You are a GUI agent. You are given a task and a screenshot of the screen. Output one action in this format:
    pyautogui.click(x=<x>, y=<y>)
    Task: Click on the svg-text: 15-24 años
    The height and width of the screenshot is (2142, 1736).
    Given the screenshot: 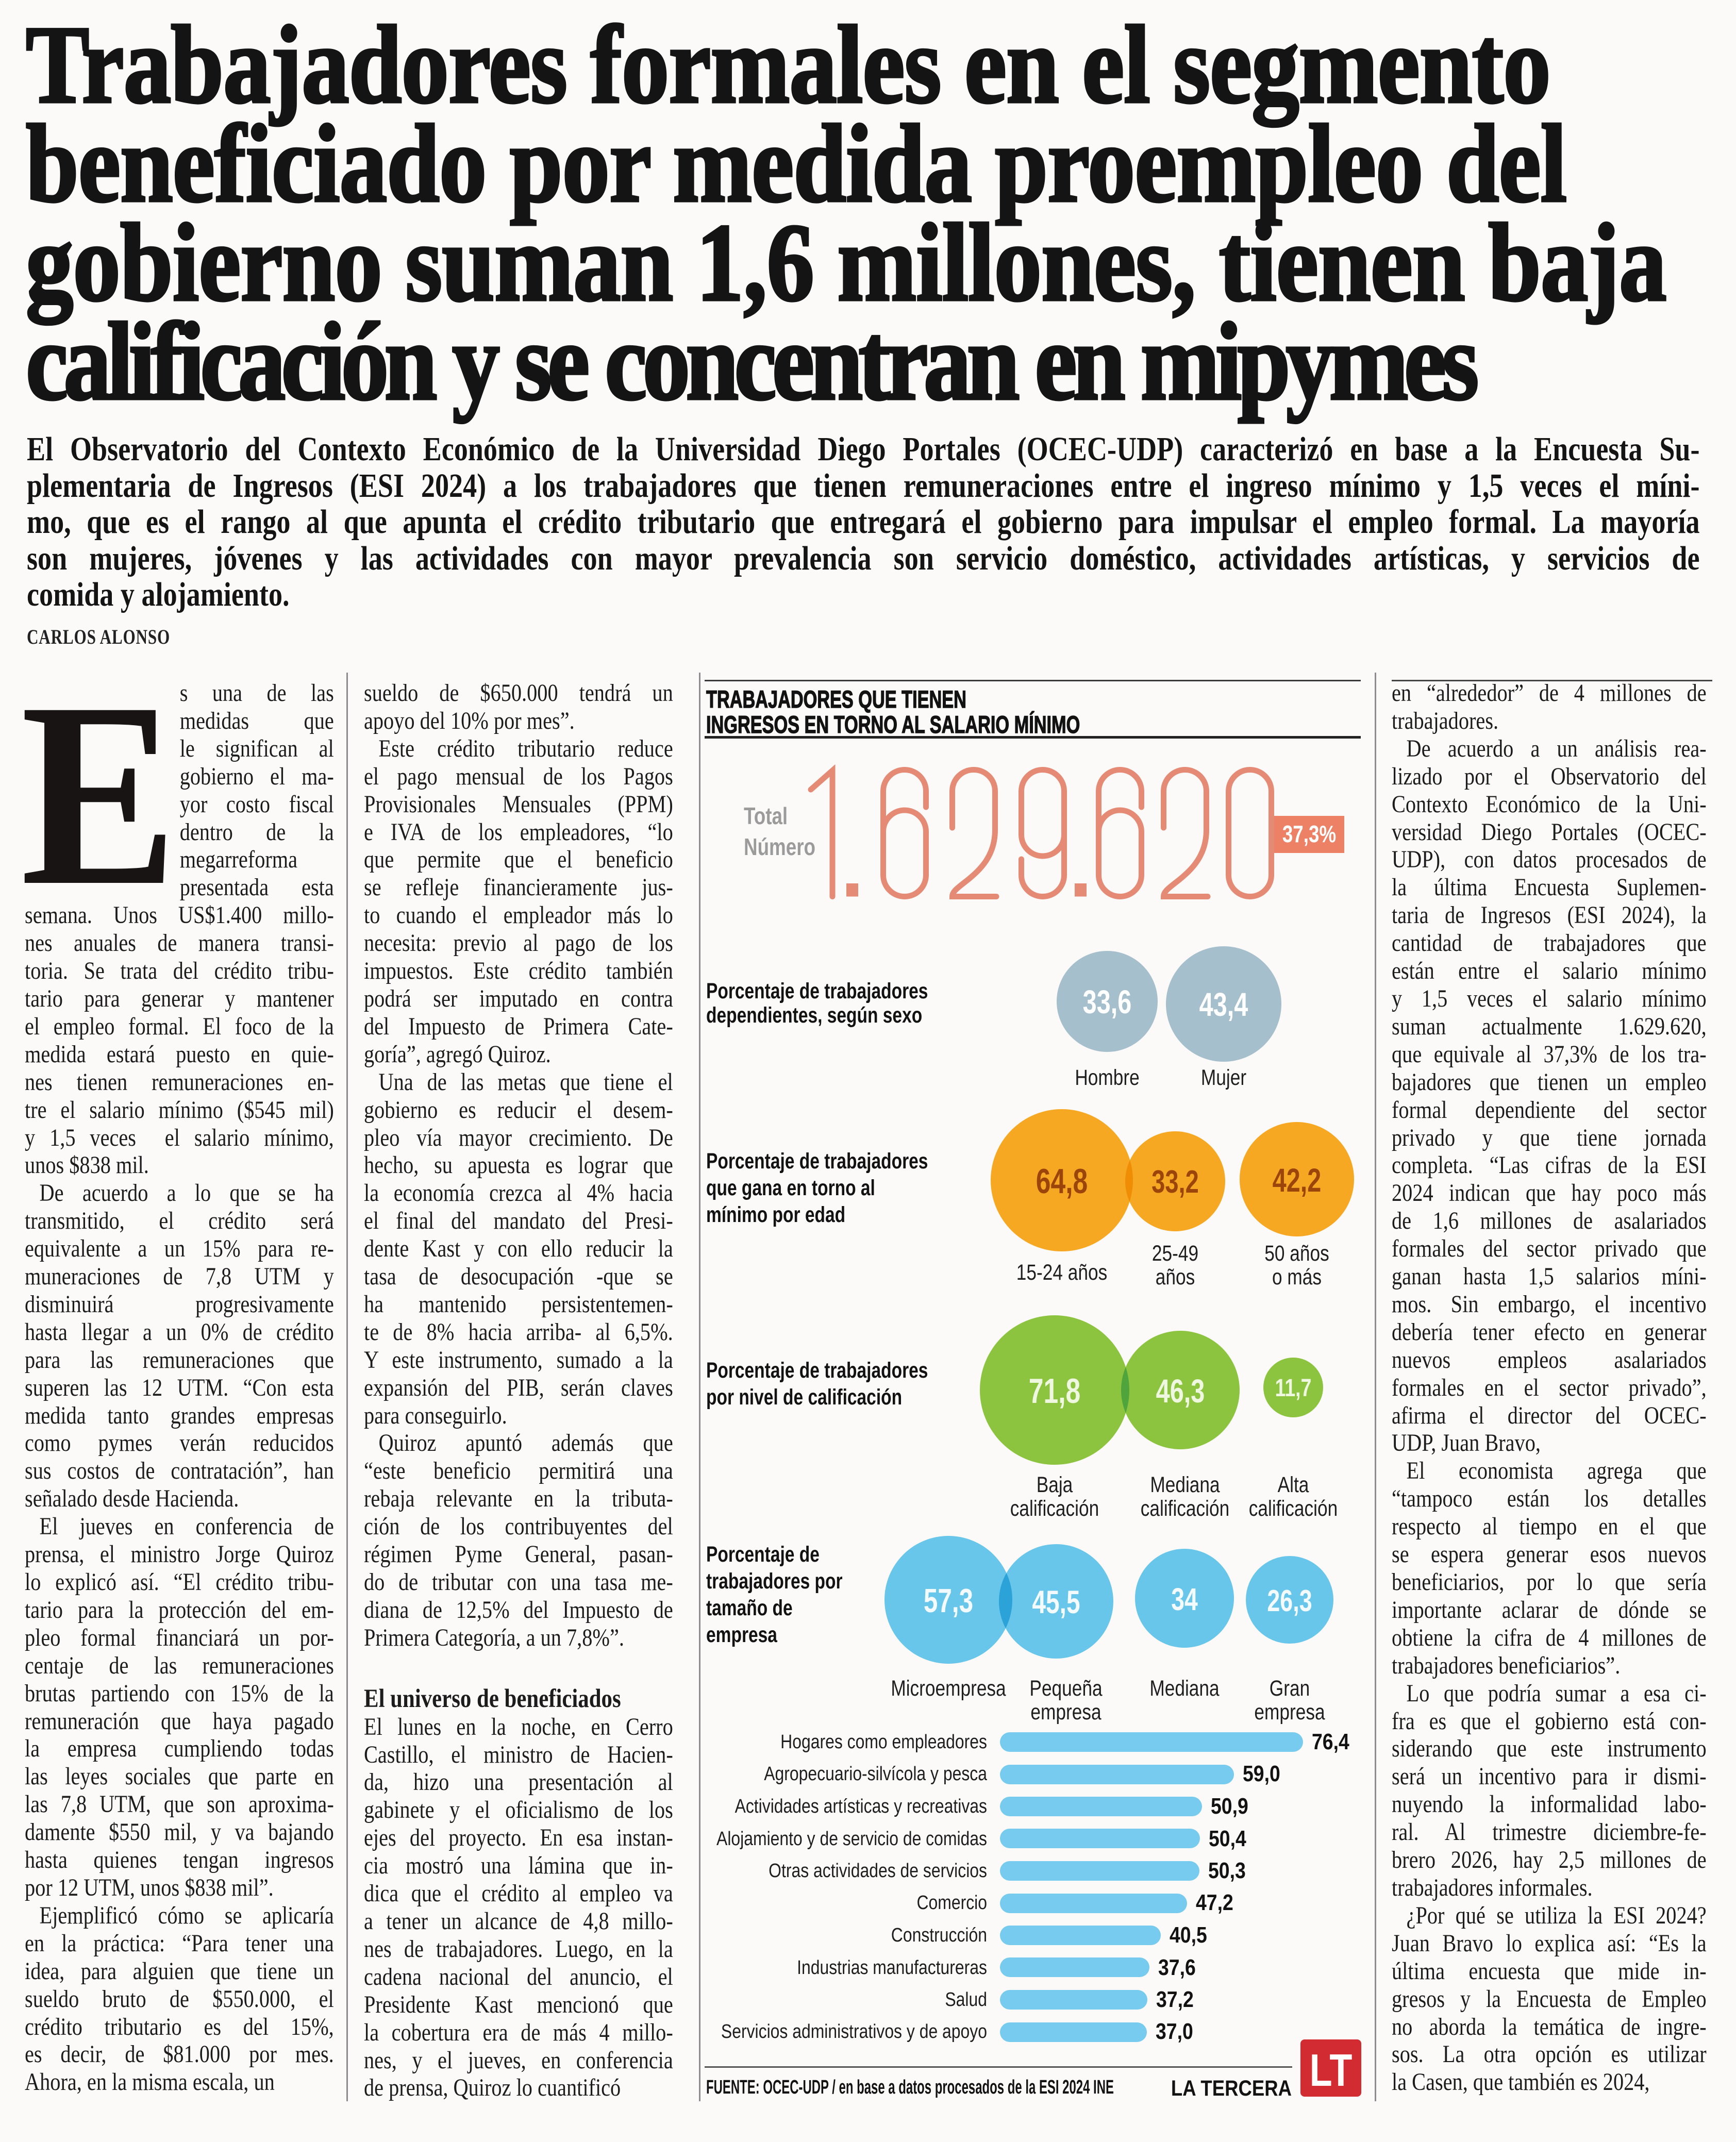 What is the action you would take?
    pyautogui.click(x=1061, y=1272)
    